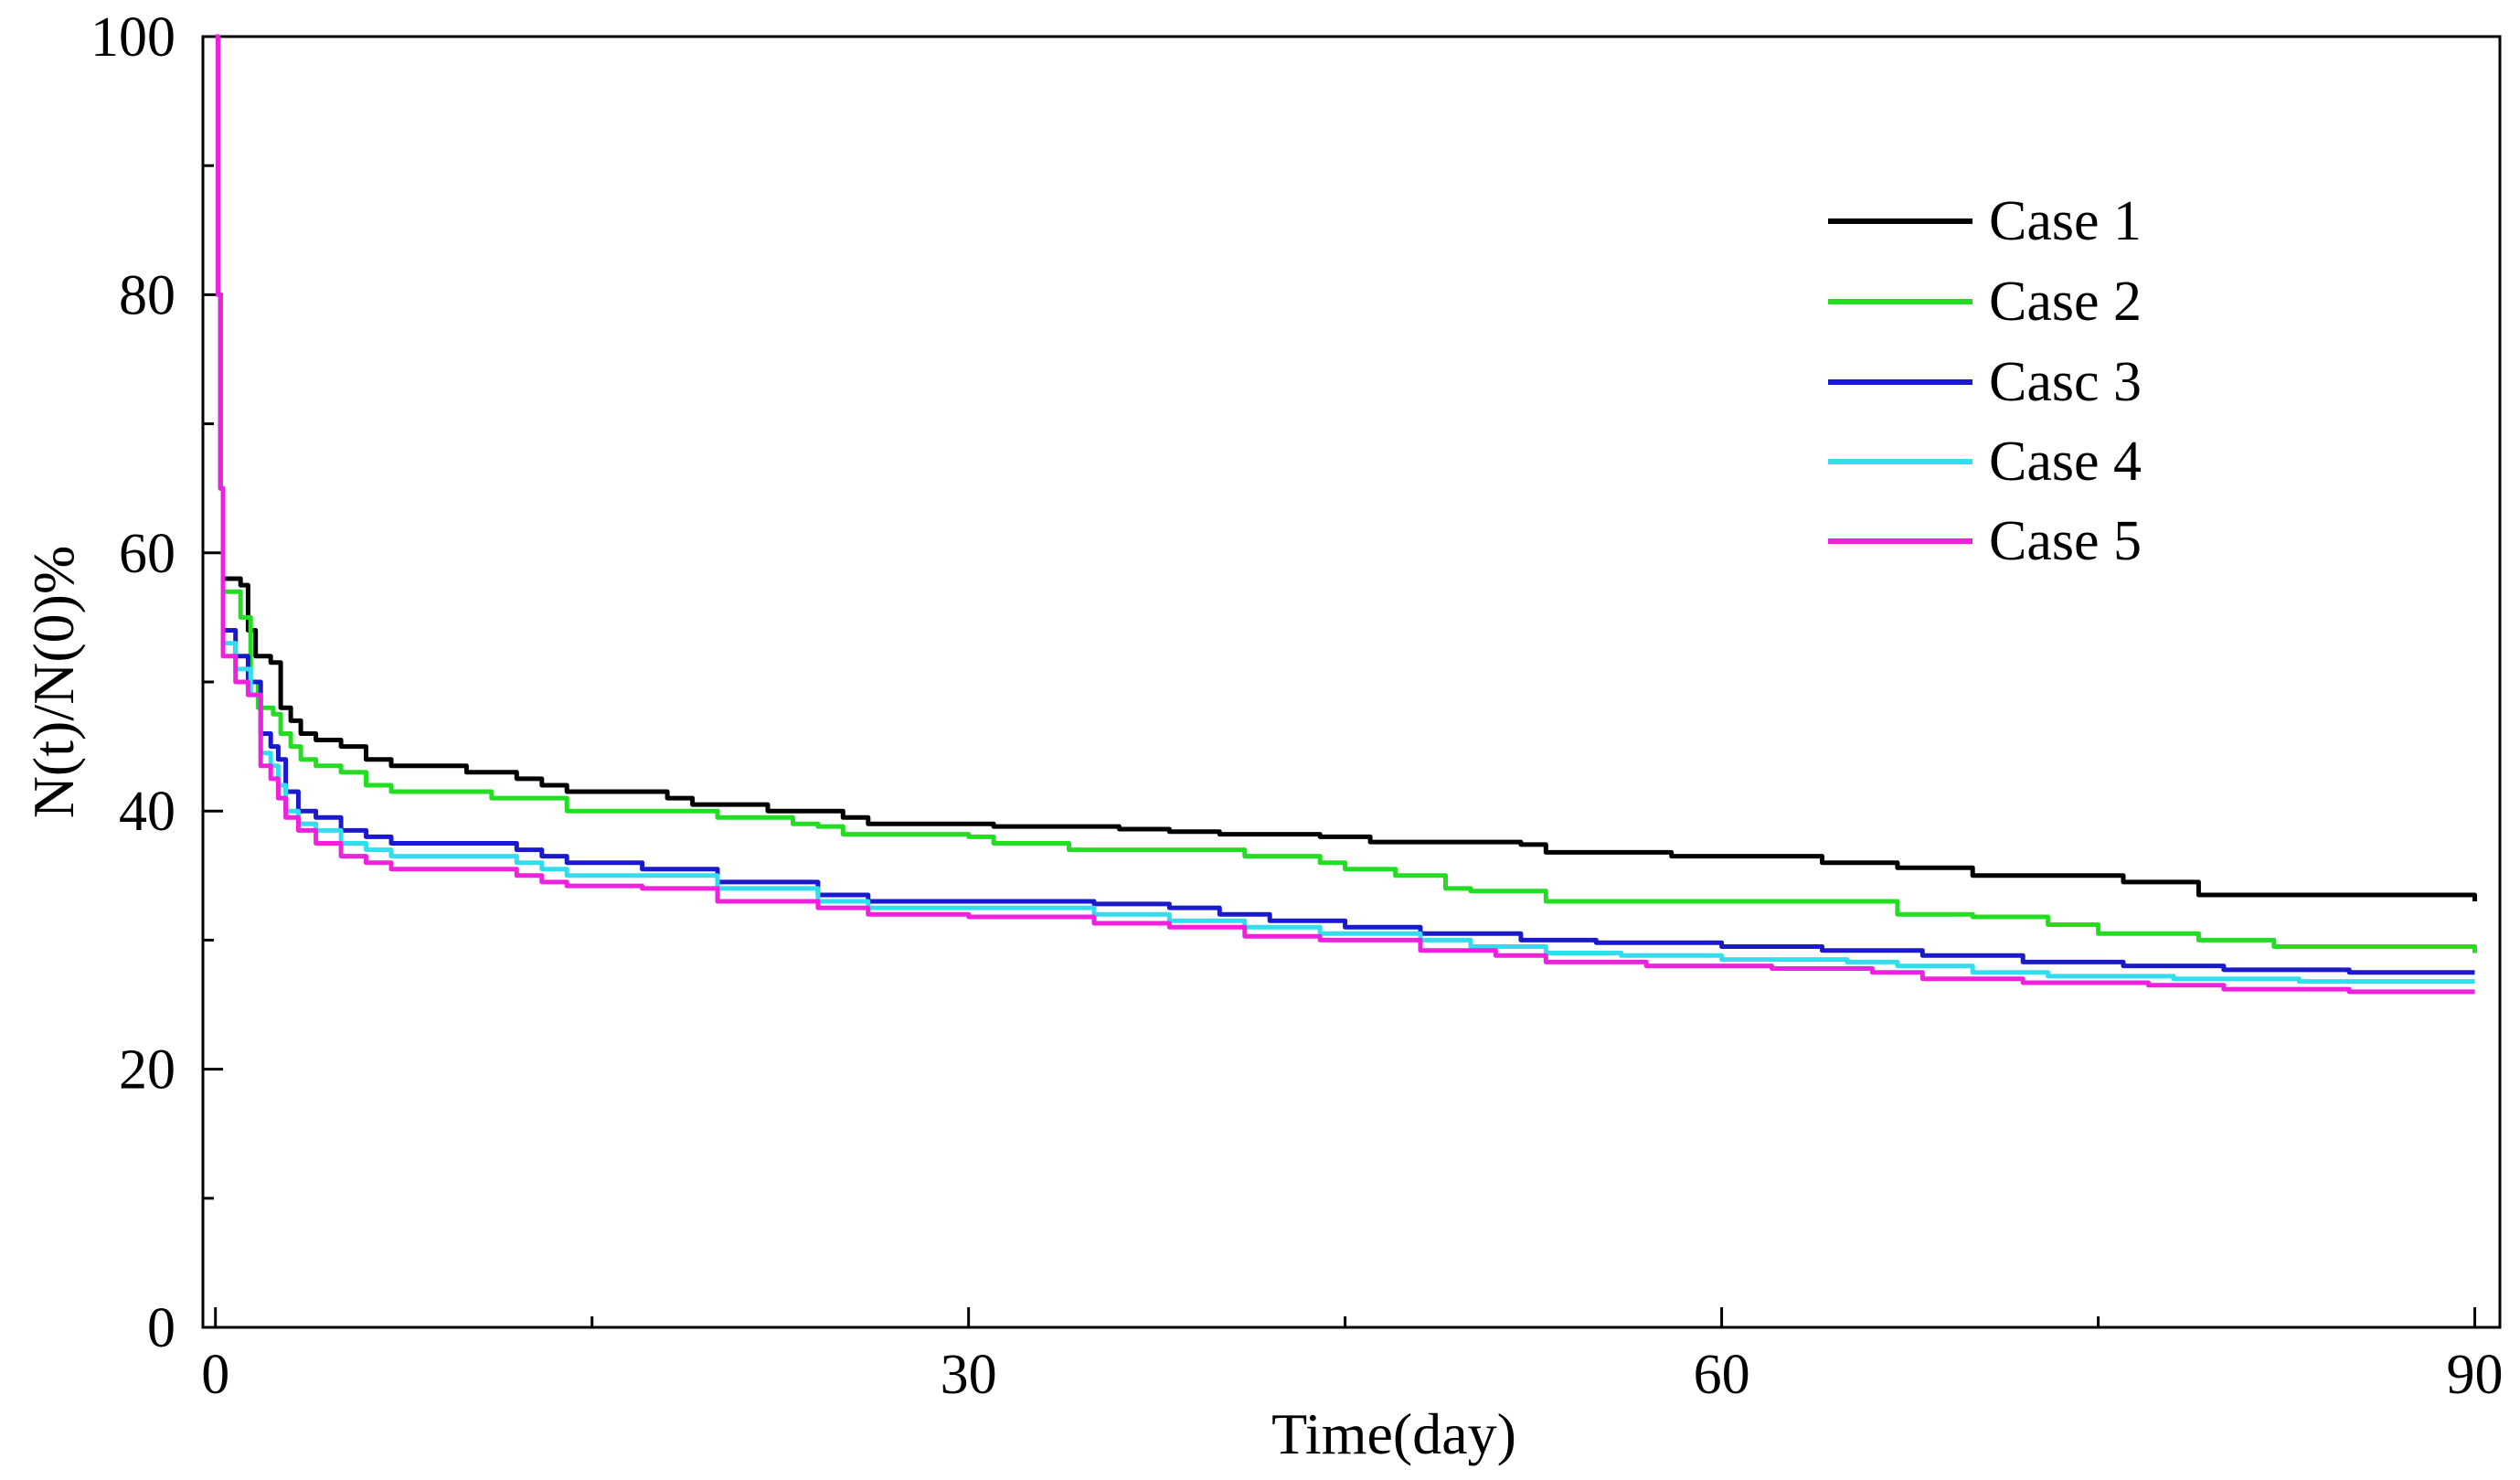  Describe the element at coordinates (53, 683) in the screenshot. I see `y-axis-title: N(t)/N(0)%` at that location.